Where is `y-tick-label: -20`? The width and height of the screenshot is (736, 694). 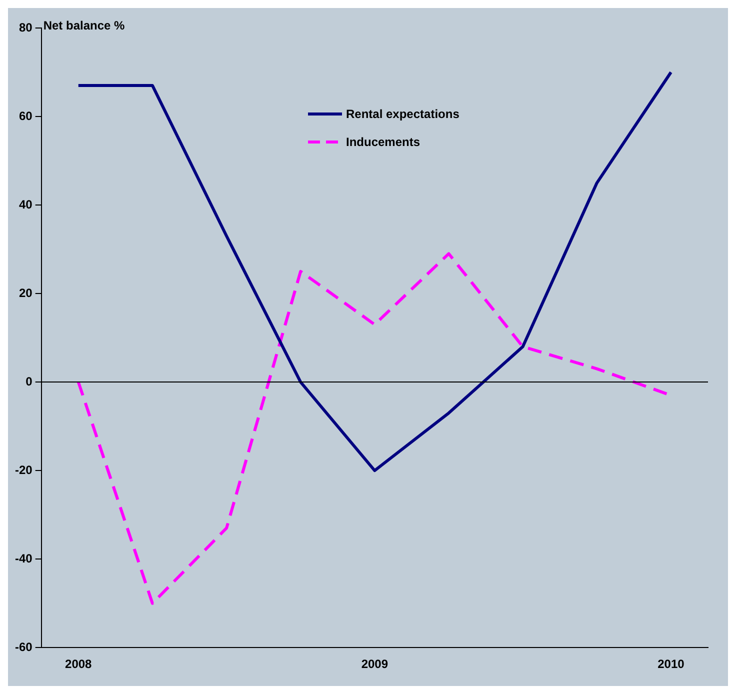 y-tick-label: -20 is located at coordinates (24, 469).